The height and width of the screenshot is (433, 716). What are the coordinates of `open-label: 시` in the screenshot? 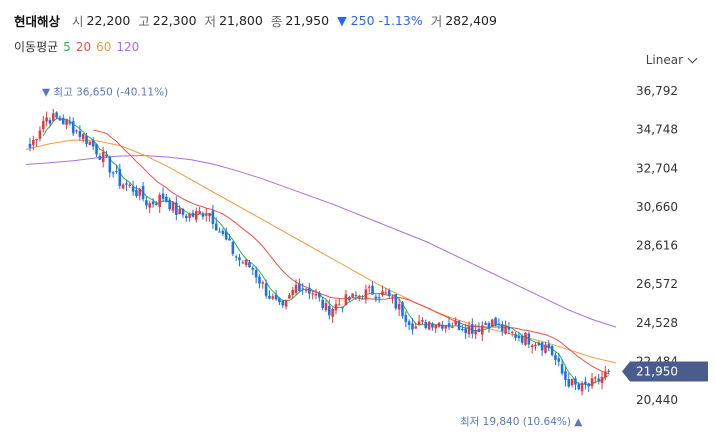 It's located at (78, 21).